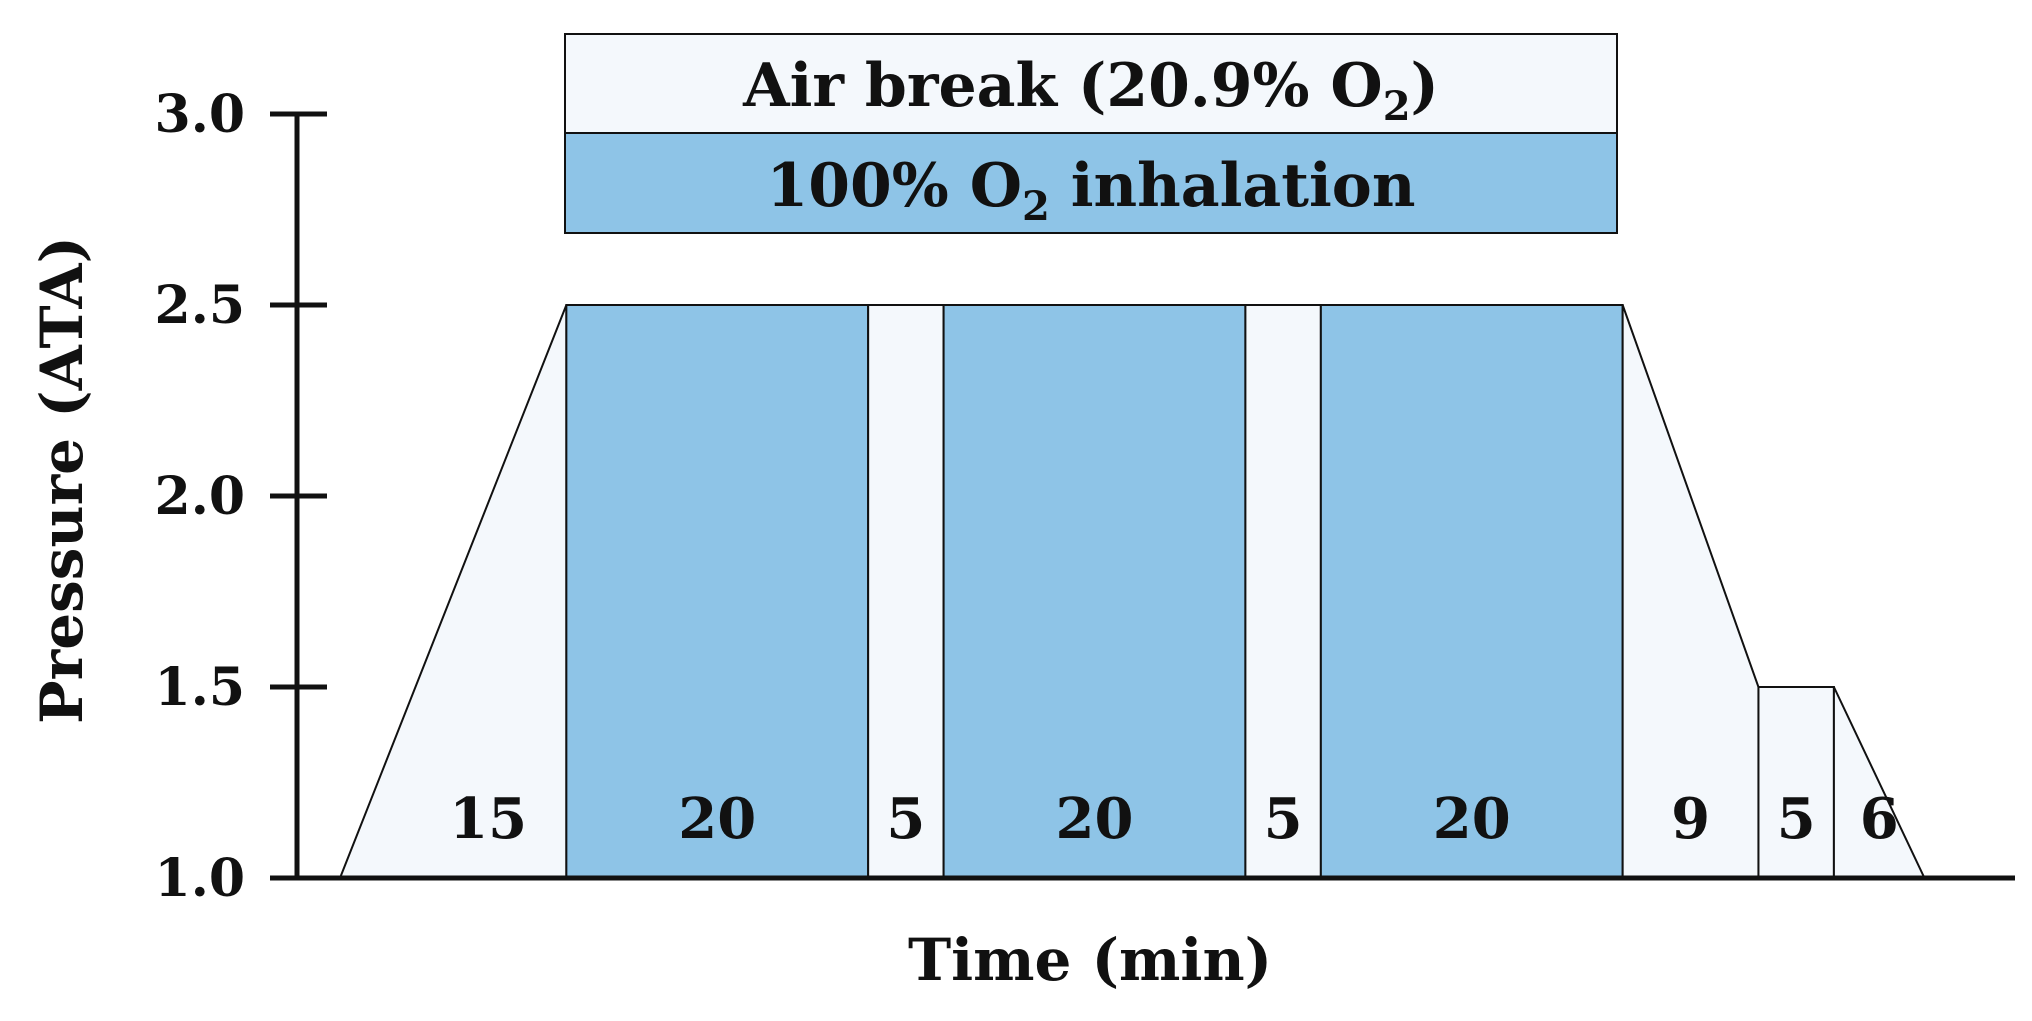 The width and height of the screenshot is (2032, 1021). What do you see at coordinates (200, 305) in the screenshot?
I see `y-tick-label: 2.5` at bounding box center [200, 305].